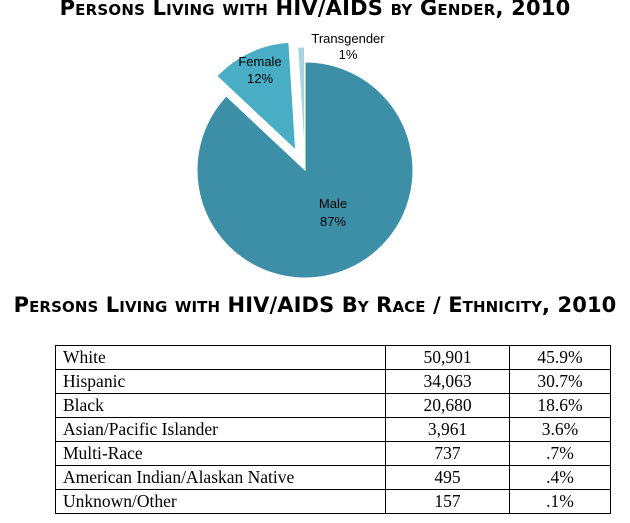  What do you see at coordinates (220, 477) in the screenshot?
I see `race-label-cell: American Indian/Alaskan Native` at bounding box center [220, 477].